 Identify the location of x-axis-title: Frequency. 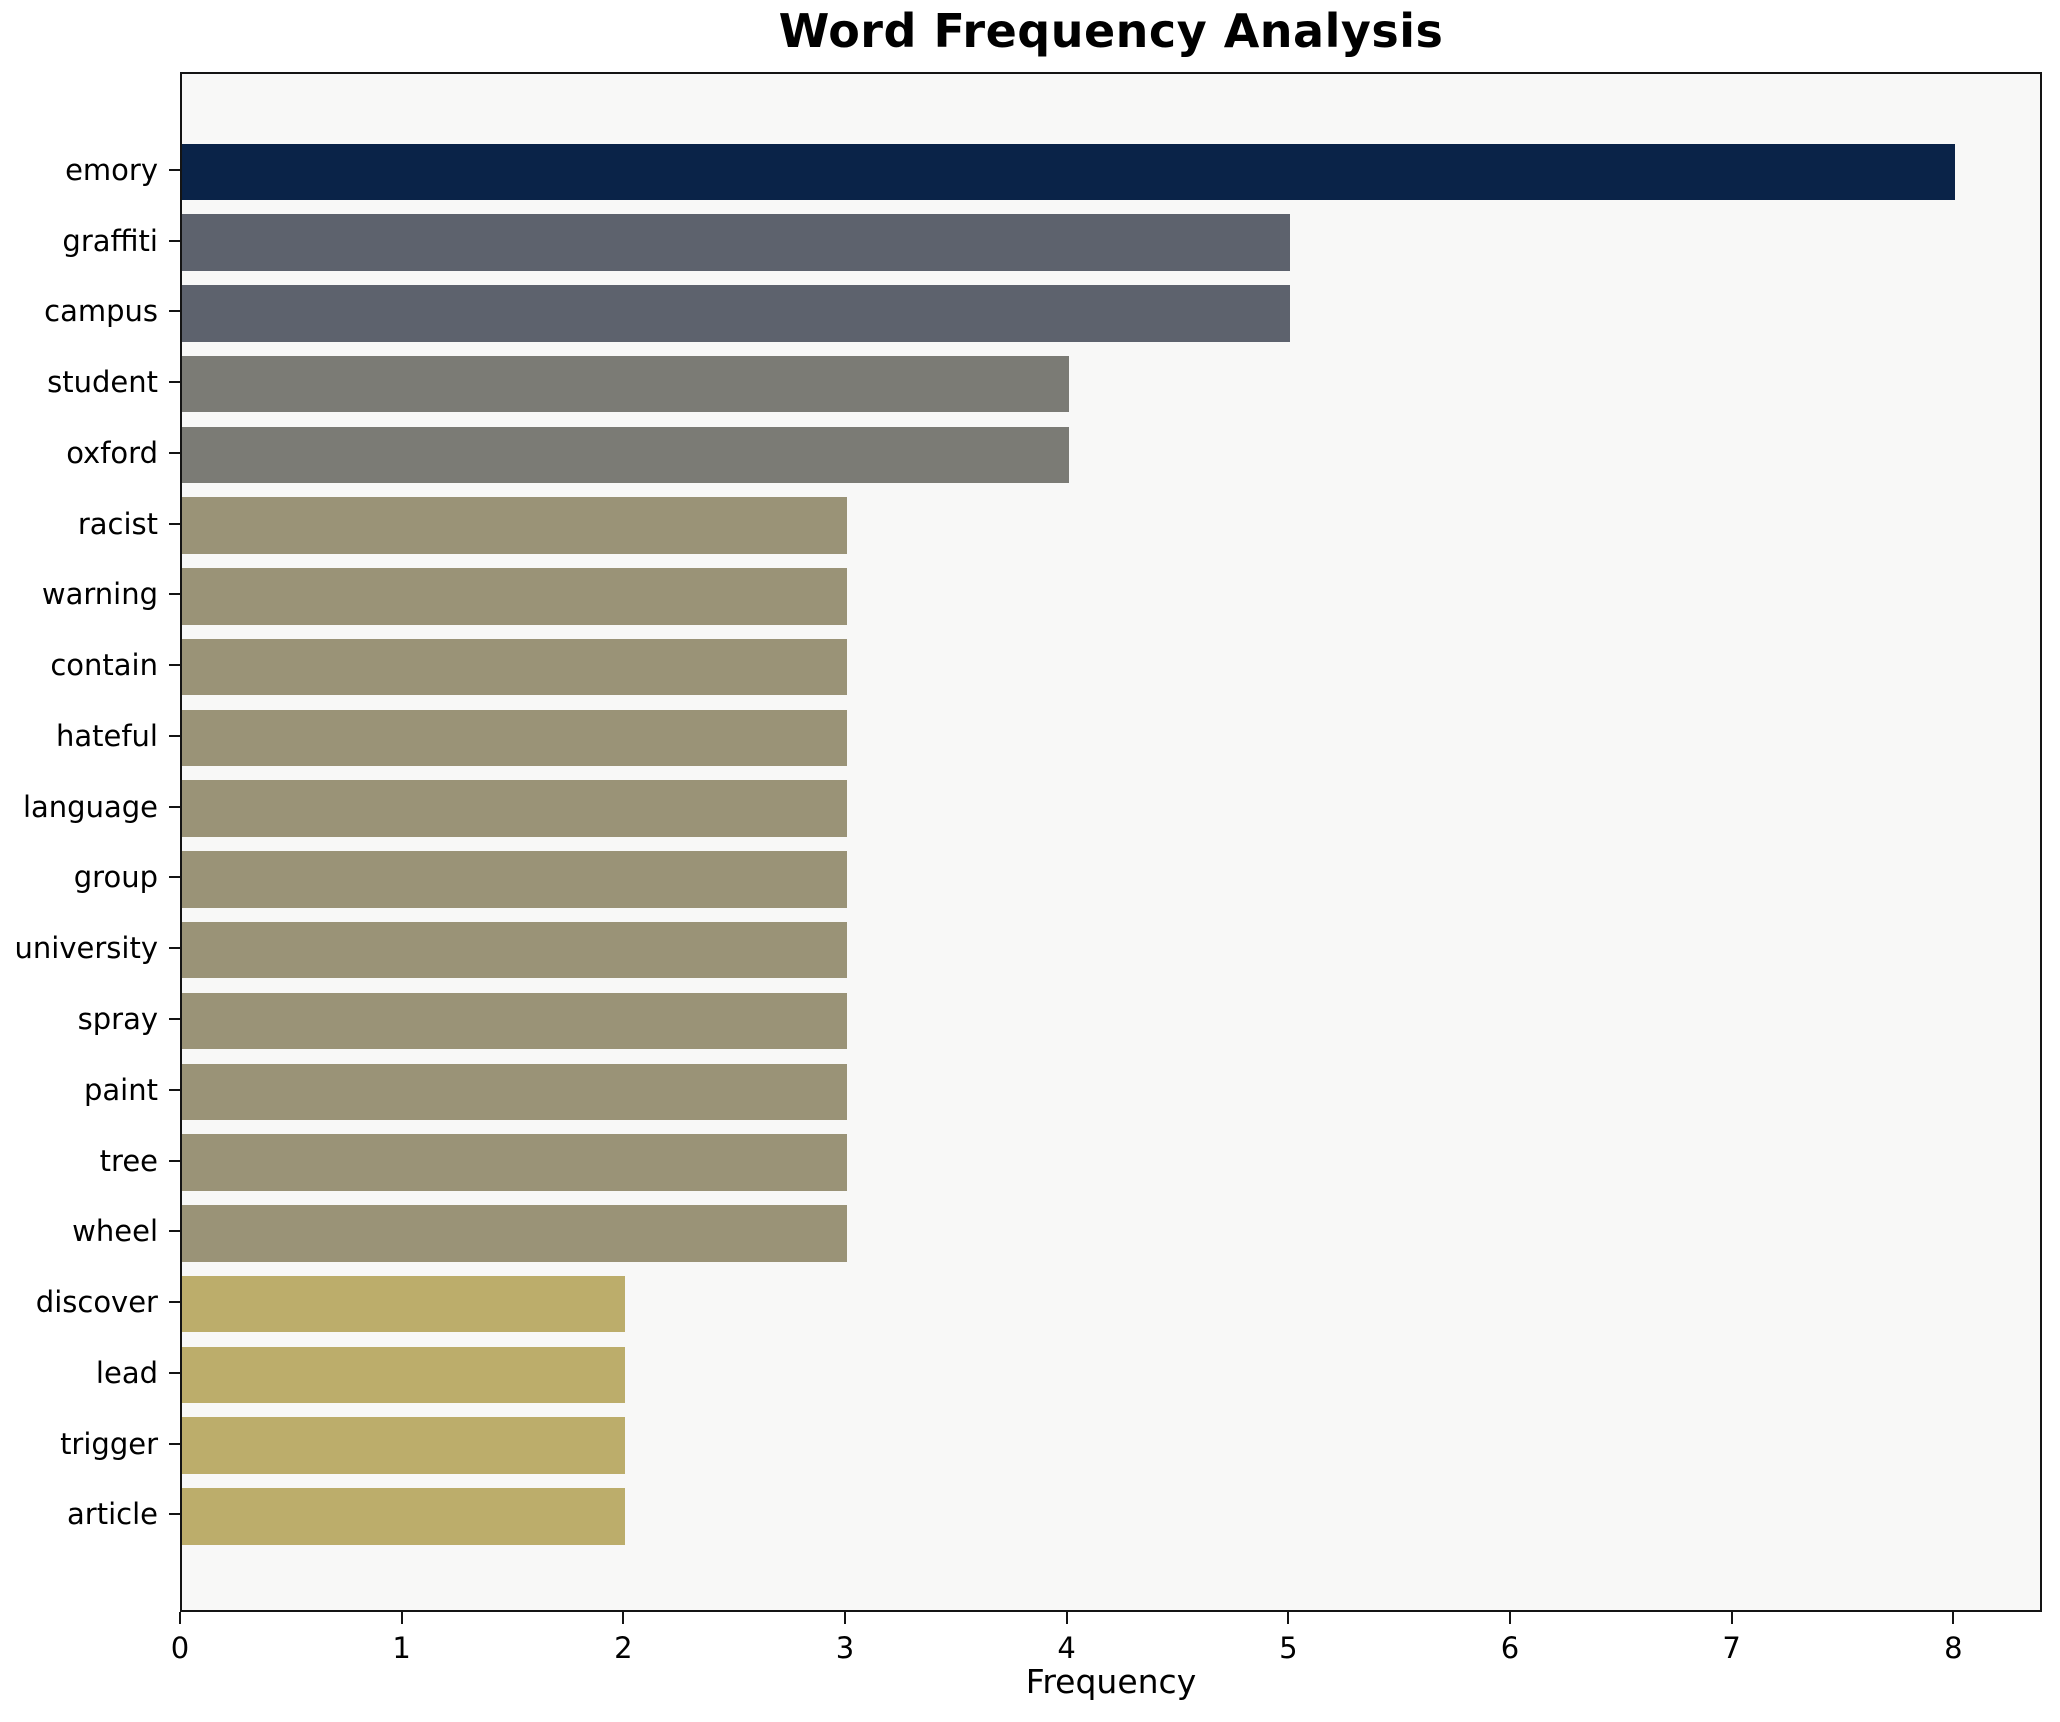
(1111, 1681).